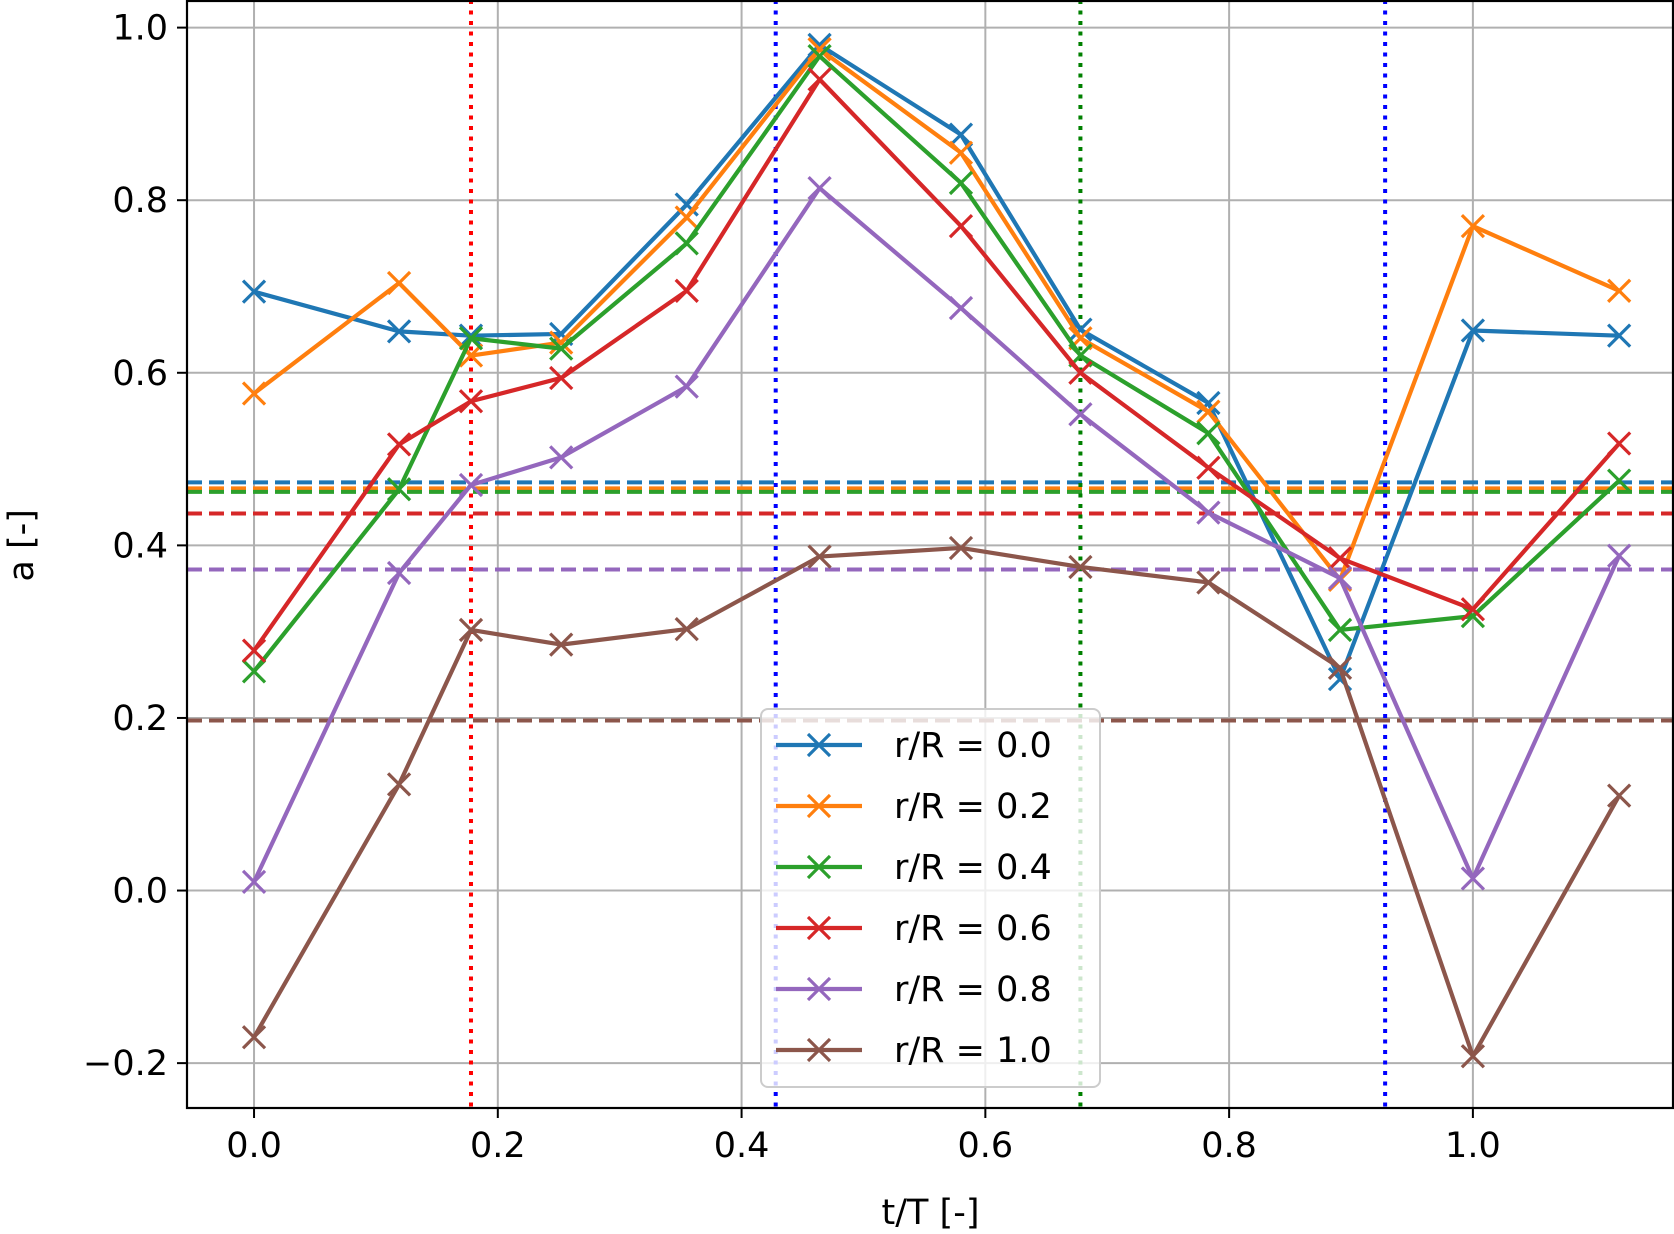 This screenshot has width=1674, height=1234. I want to click on legend-item: r/R = 0.0, so click(914, 746).